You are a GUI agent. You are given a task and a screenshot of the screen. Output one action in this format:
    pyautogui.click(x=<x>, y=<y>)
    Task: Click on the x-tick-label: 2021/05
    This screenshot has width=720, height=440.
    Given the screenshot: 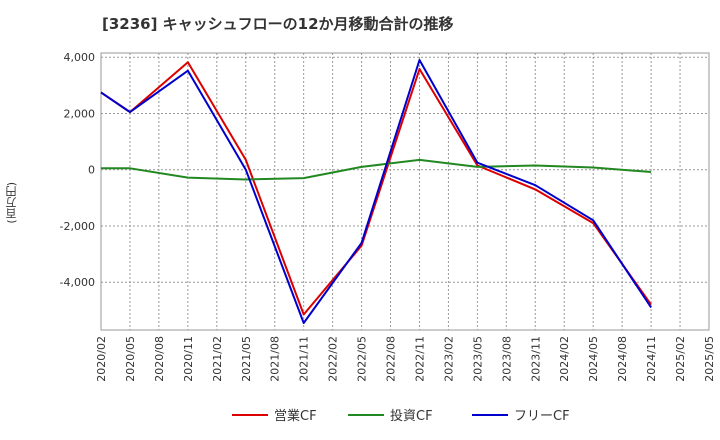 What is the action you would take?
    pyautogui.click(x=246, y=359)
    